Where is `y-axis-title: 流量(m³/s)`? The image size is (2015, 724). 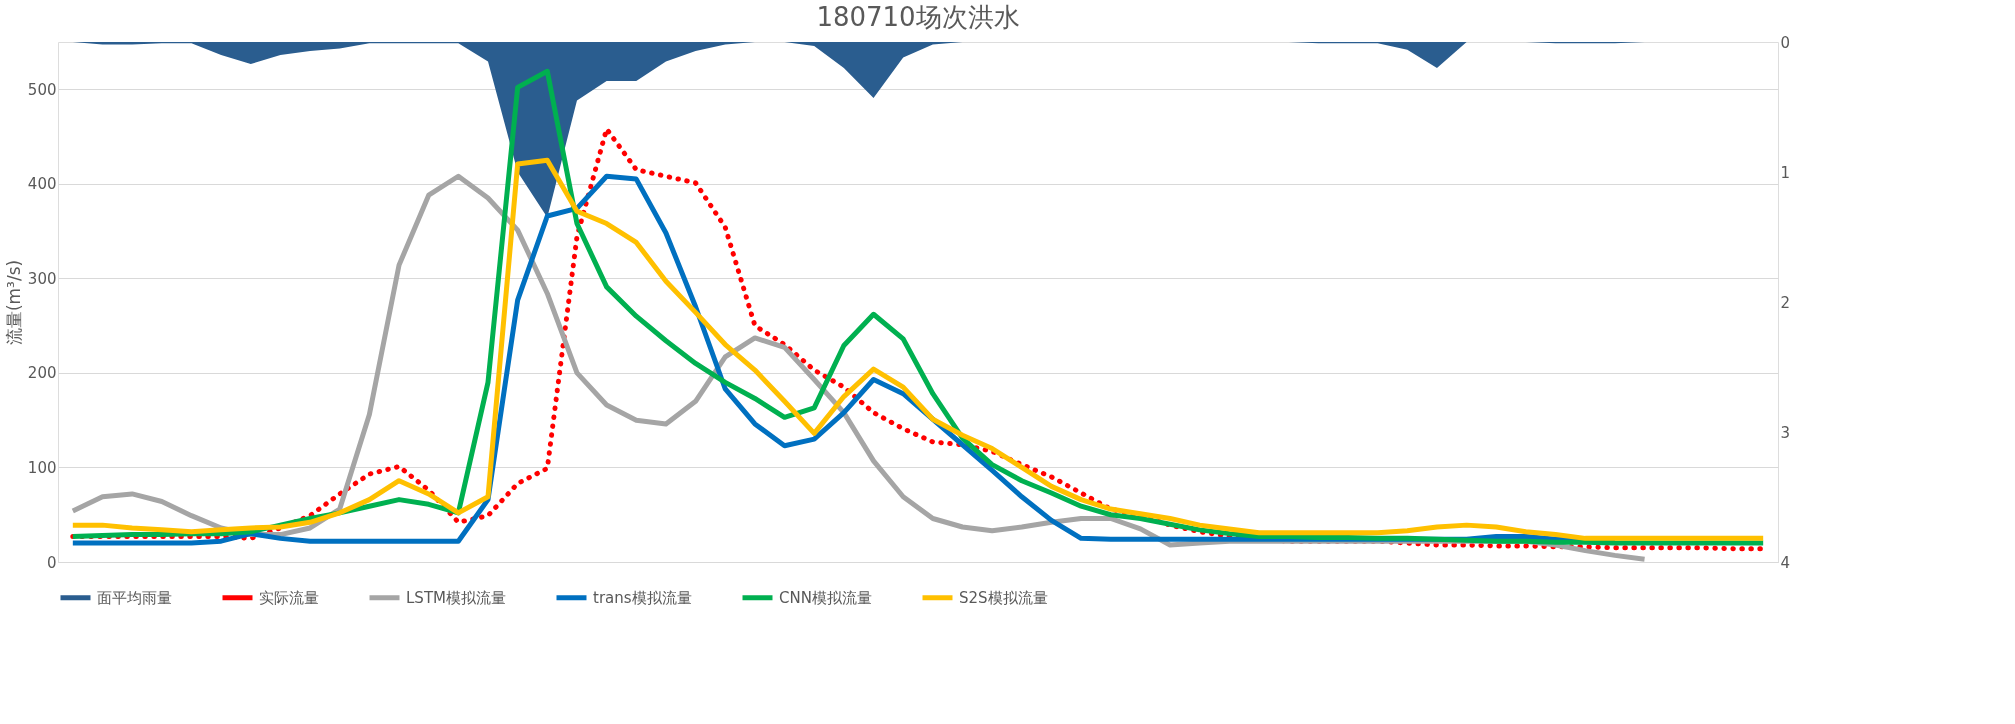
y-axis-title: 流量(m³/s) is located at coordinates (13, 302).